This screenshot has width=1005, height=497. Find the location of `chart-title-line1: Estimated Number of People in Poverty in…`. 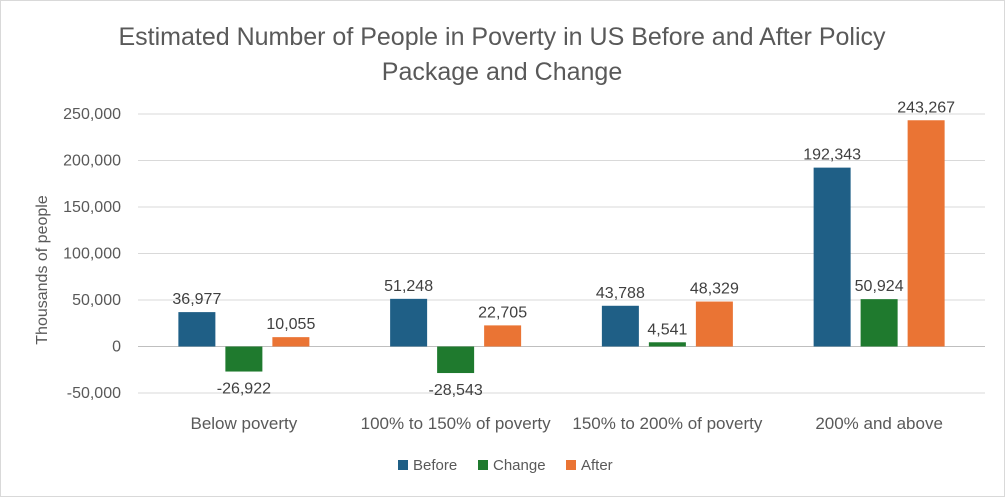

chart-title-line1: Estimated Number of People in Poverty in… is located at coordinates (502, 37).